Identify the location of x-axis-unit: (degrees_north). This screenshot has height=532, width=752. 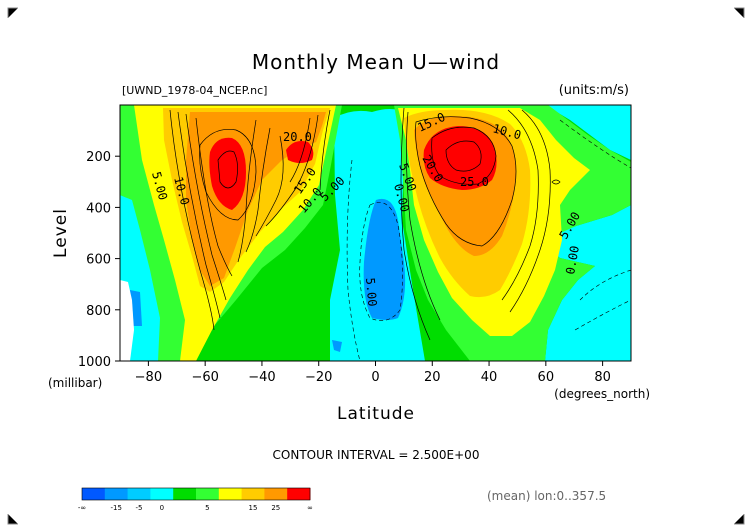
(602, 394).